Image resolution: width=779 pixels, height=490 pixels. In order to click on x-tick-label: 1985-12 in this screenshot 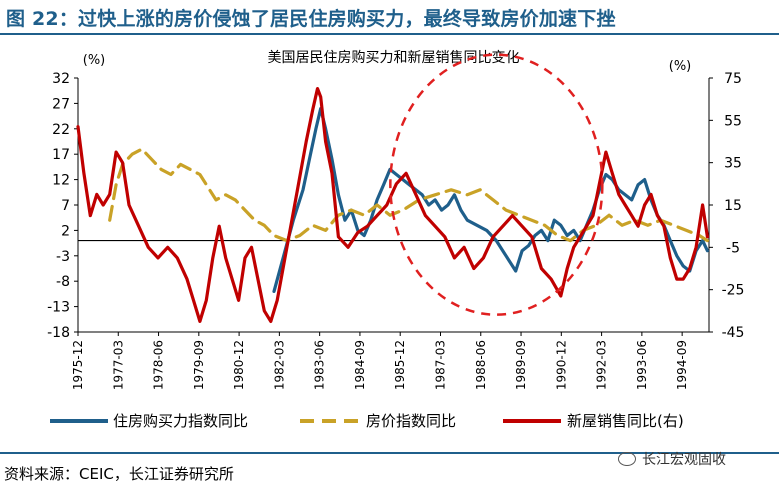, I will do `click(400, 365)`.